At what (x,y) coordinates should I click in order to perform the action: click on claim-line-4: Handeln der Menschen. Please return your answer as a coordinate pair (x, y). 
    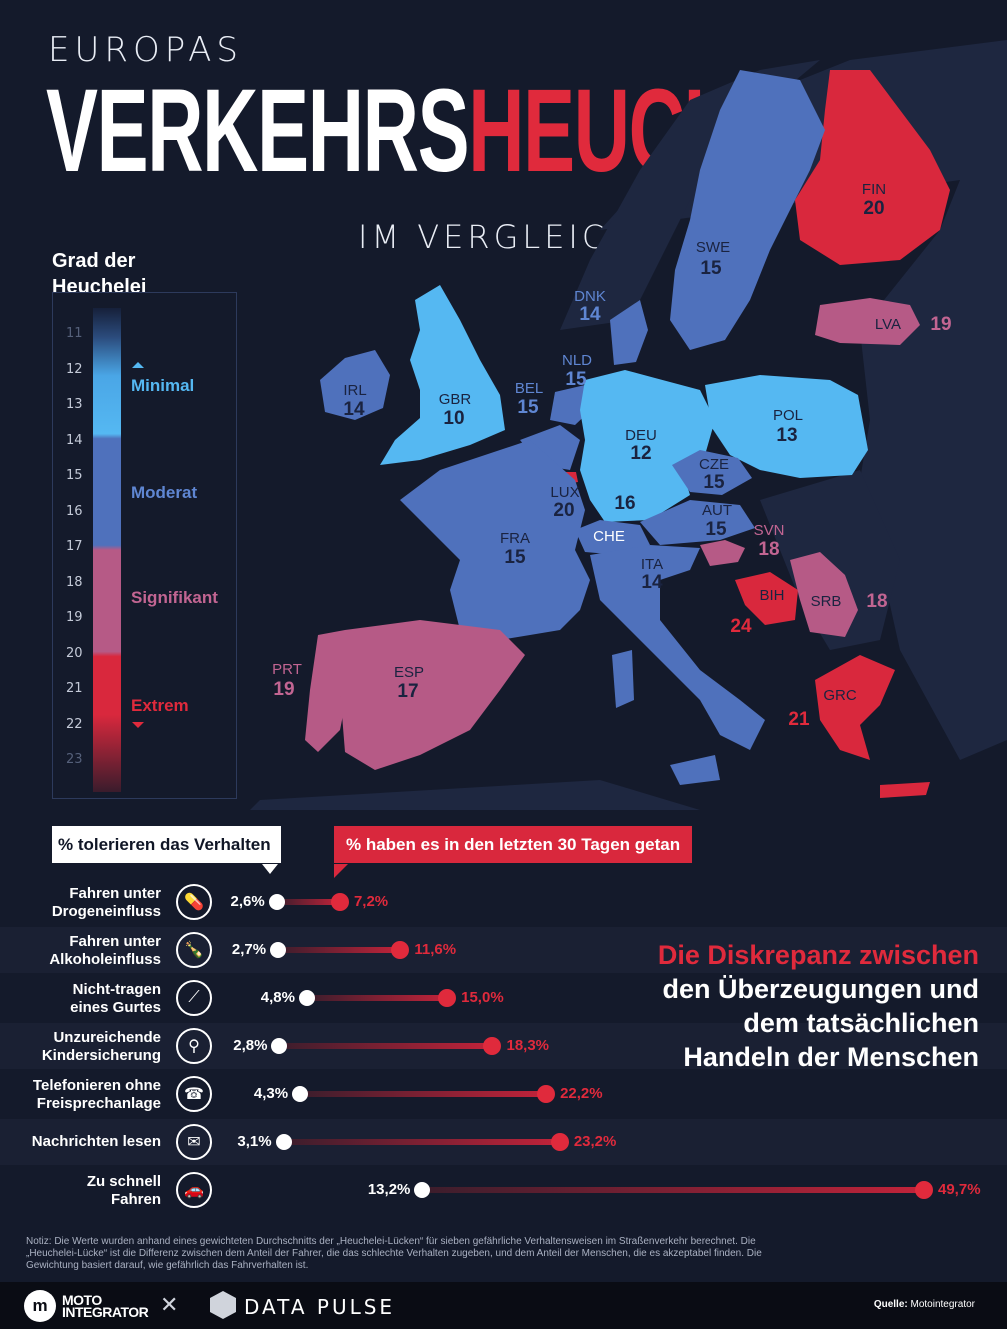
    Looking at the image, I should click on (831, 1057).